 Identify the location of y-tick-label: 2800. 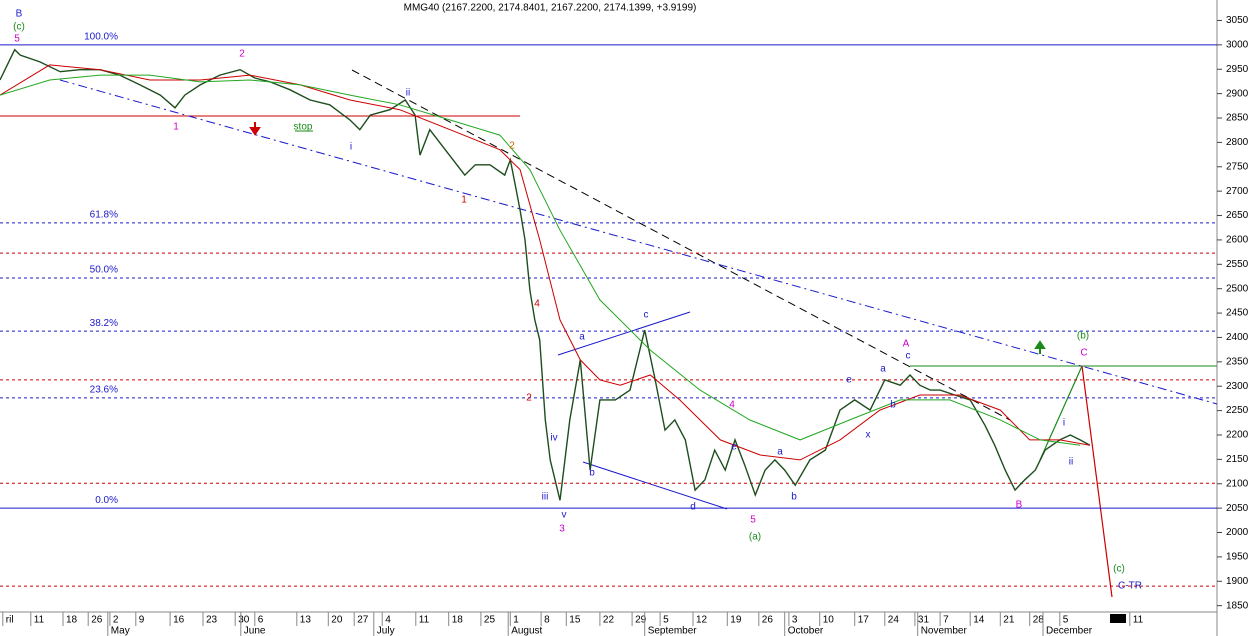
(1237, 142).